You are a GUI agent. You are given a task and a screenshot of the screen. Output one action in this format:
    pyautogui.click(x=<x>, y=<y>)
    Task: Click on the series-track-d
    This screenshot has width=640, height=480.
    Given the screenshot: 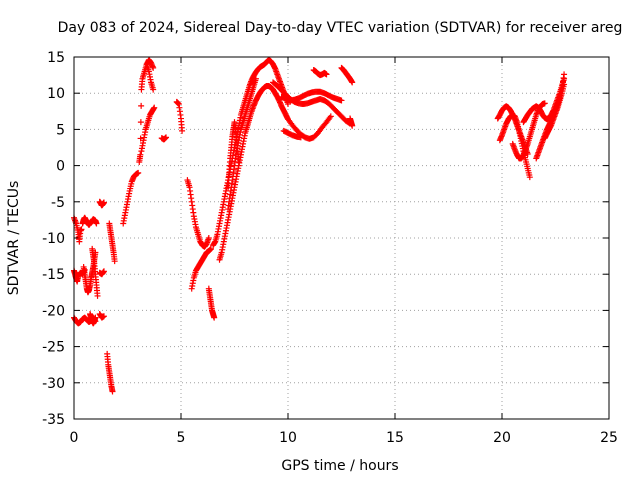 What is the action you would take?
    pyautogui.click(x=89, y=221)
    